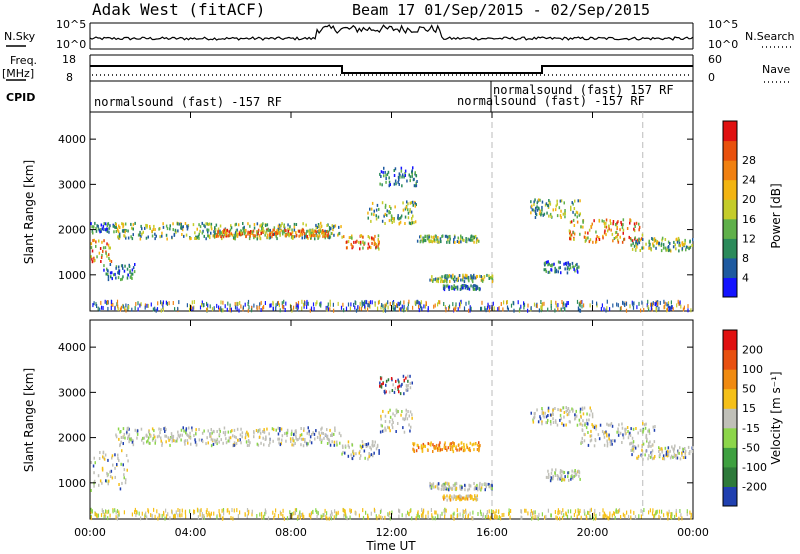 The height and width of the screenshot is (554, 800). Describe the element at coordinates (711, 77) in the screenshot. I see `nave-right-tick-low: 0` at that location.